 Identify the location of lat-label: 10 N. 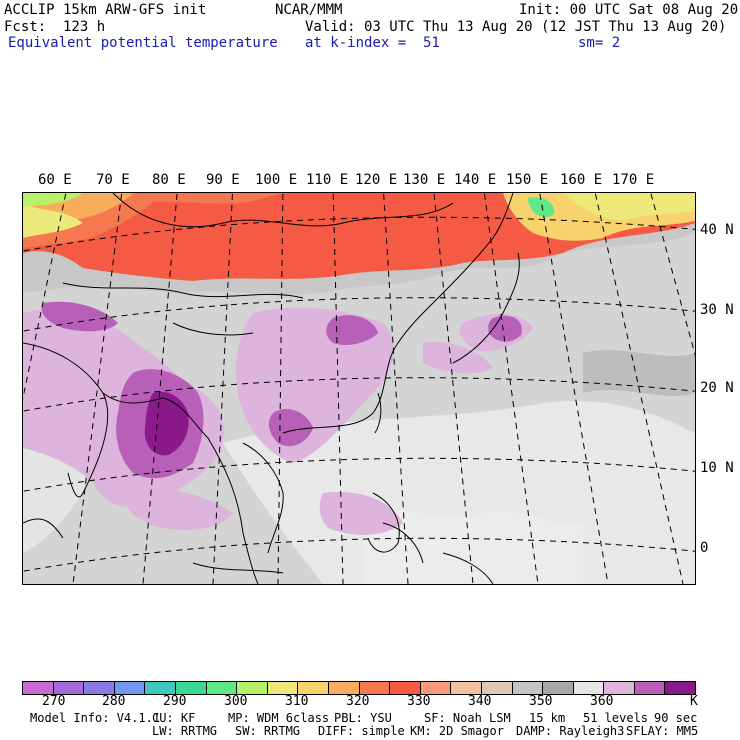
(717, 468).